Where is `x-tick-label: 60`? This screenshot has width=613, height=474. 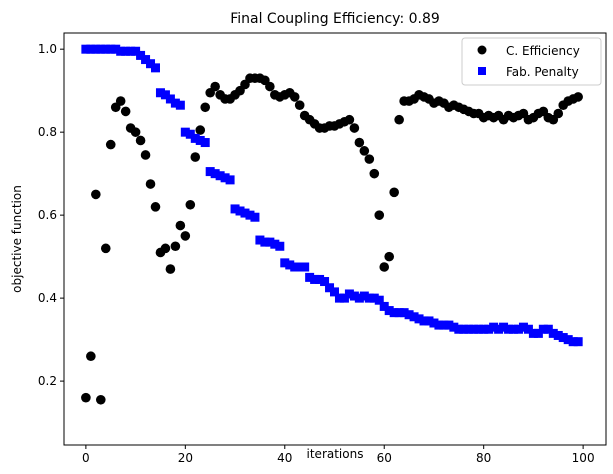
x-tick-label: 60 is located at coordinates (384, 458).